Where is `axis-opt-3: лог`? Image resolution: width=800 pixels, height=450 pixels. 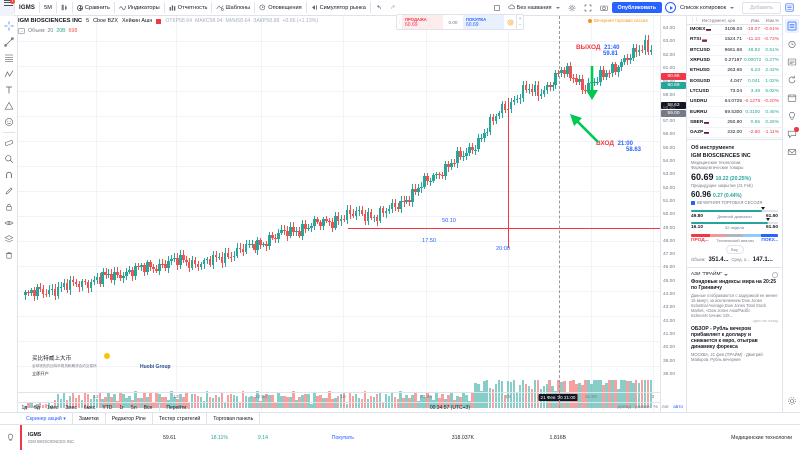 axis-opt-3: лог is located at coordinates (665, 407).